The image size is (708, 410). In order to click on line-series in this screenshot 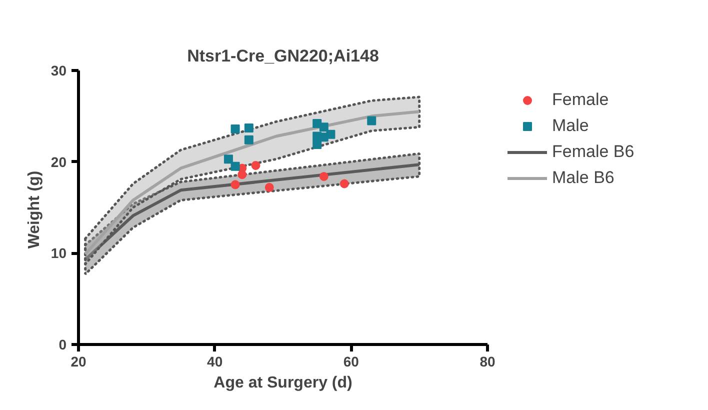, I will do `click(252, 212)`.